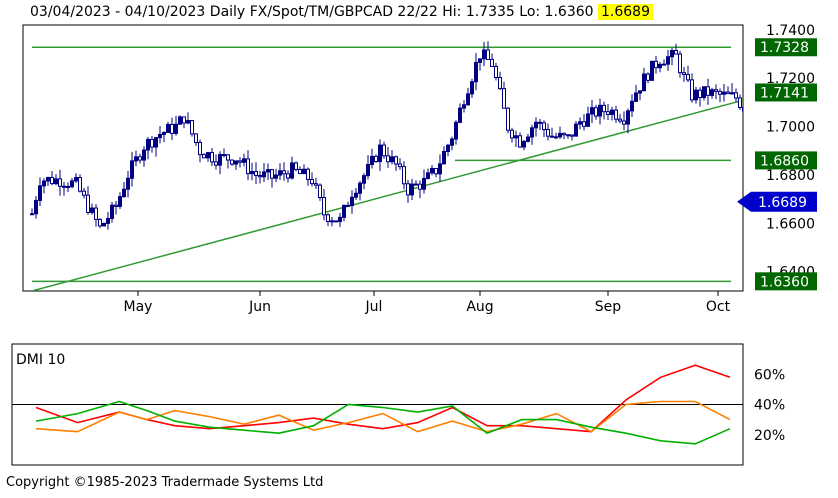  What do you see at coordinates (479, 307) in the screenshot?
I see `x-tick-label: Aug` at bounding box center [479, 307].